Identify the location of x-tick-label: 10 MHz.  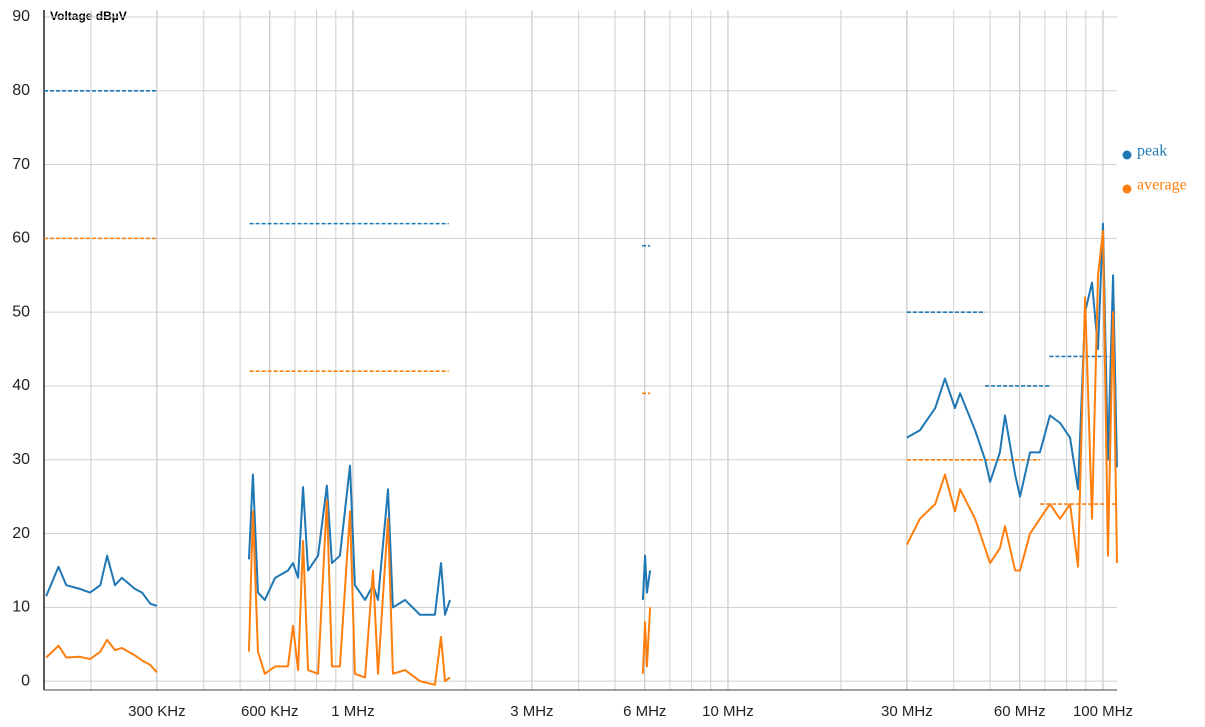
(728, 711).